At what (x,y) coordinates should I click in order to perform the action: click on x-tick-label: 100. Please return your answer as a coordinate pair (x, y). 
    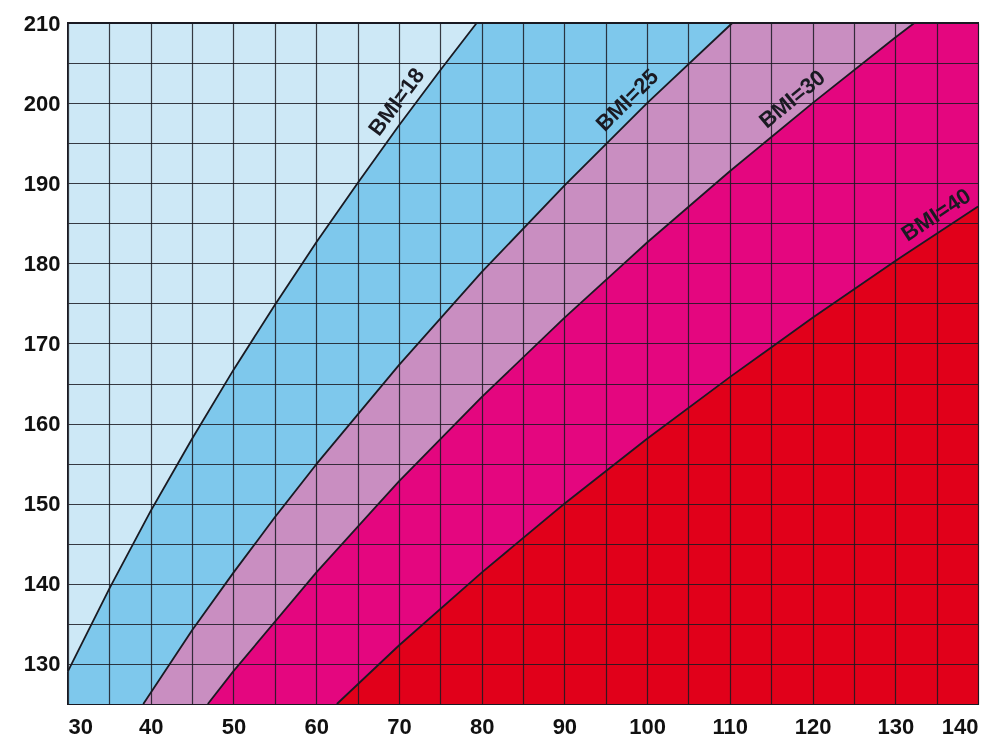
    Looking at the image, I should click on (647, 726).